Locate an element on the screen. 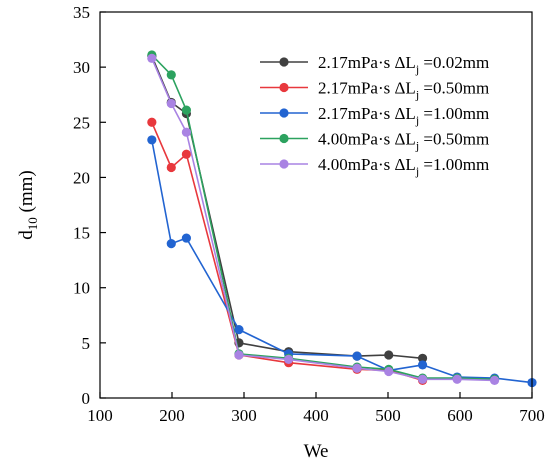 The height and width of the screenshot is (467, 550). y-axis-title: d10 (mm) is located at coordinates (28, 204).